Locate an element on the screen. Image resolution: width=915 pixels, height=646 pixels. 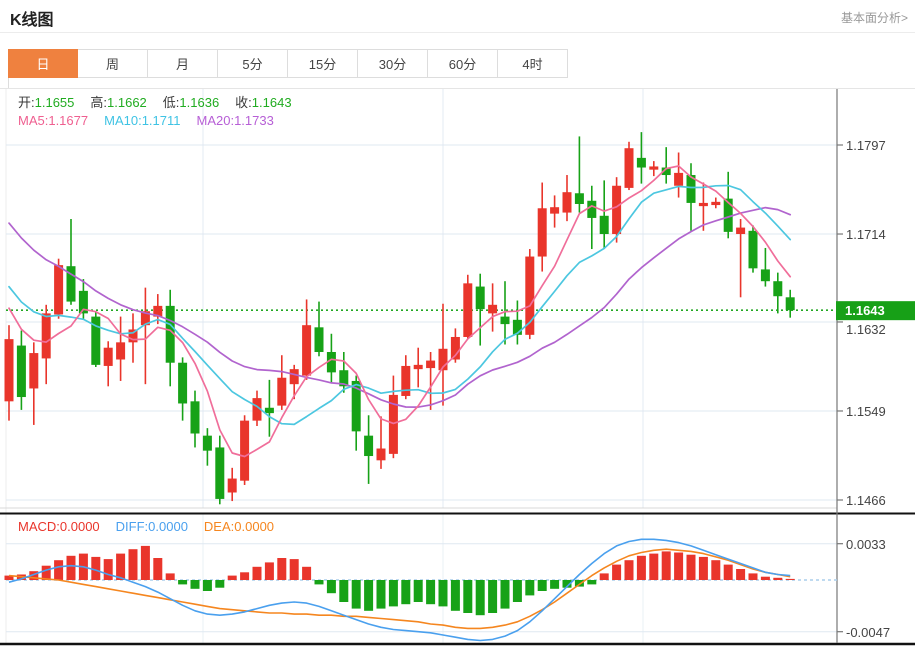
readout-label: MA10: is located at coordinates (123, 120).